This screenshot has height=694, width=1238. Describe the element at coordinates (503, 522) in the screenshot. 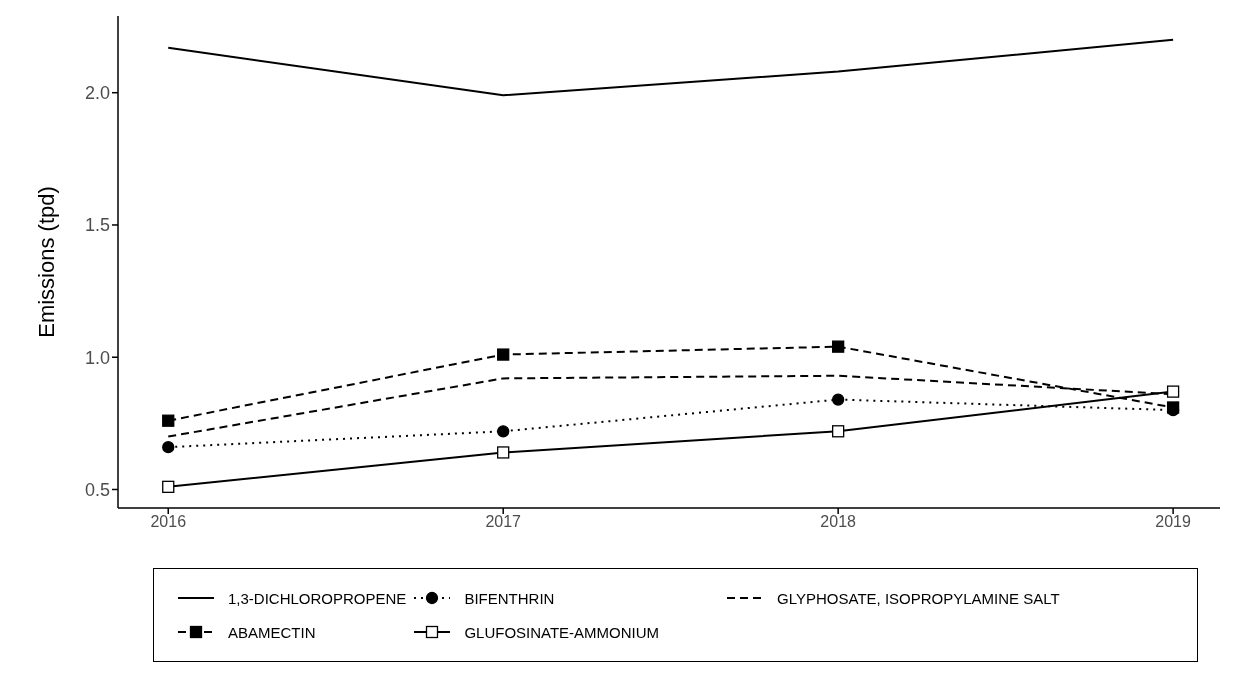

I see `x-tick-label: 2017` at that location.